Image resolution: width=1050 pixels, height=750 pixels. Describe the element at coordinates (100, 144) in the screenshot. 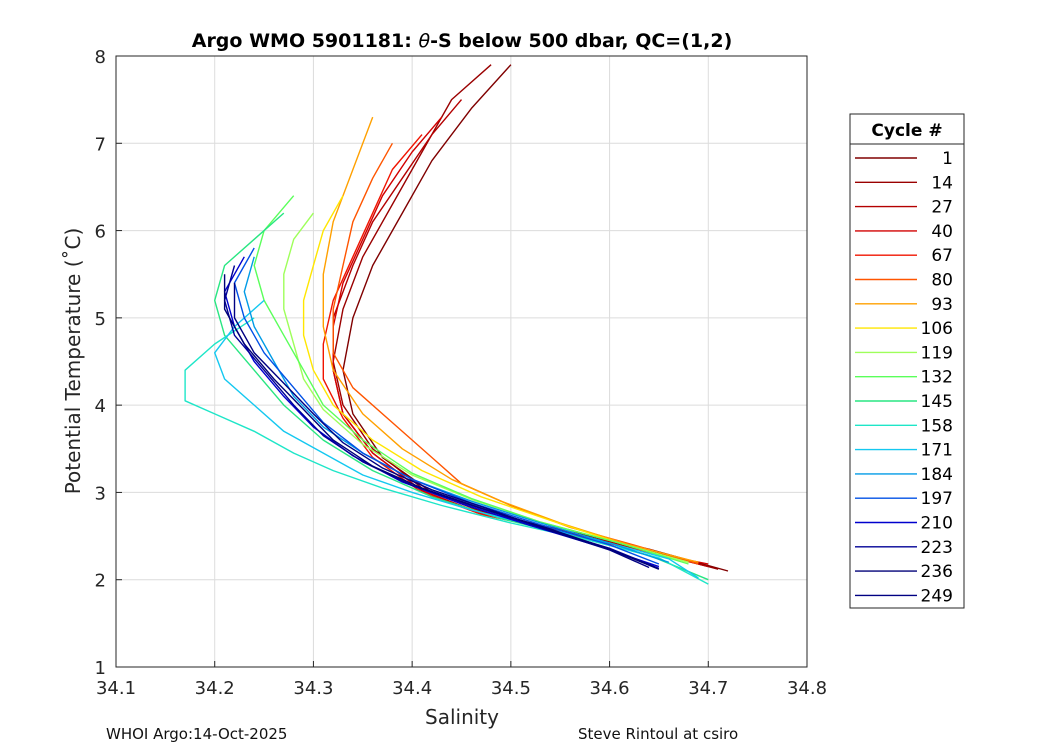

I see `y-tick-label: 7` at that location.